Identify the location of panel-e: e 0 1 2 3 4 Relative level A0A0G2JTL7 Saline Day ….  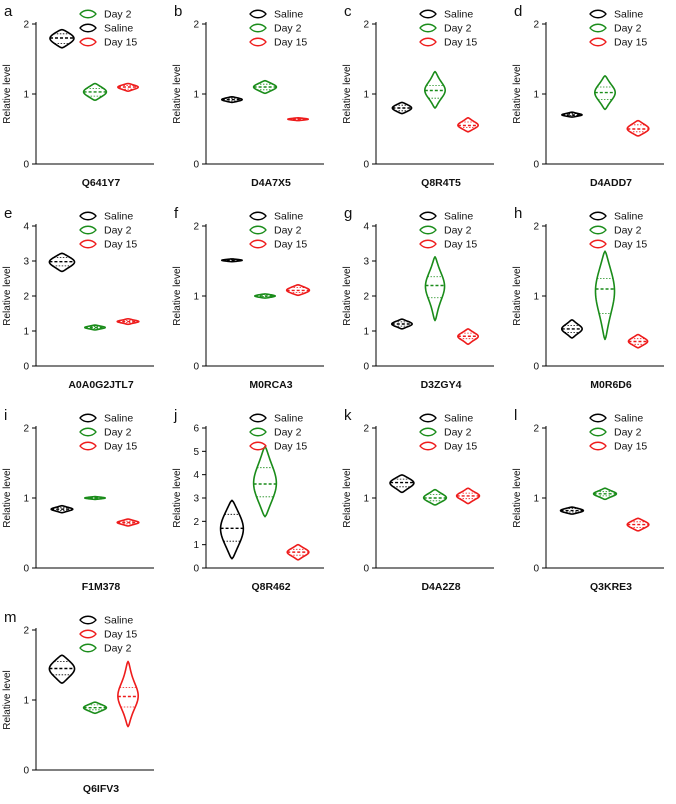
(78, 298).